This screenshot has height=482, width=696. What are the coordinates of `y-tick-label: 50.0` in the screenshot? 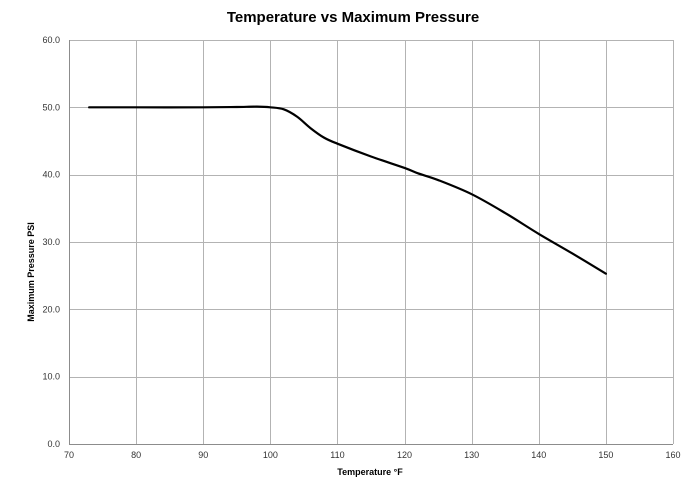 It's located at (51, 107).